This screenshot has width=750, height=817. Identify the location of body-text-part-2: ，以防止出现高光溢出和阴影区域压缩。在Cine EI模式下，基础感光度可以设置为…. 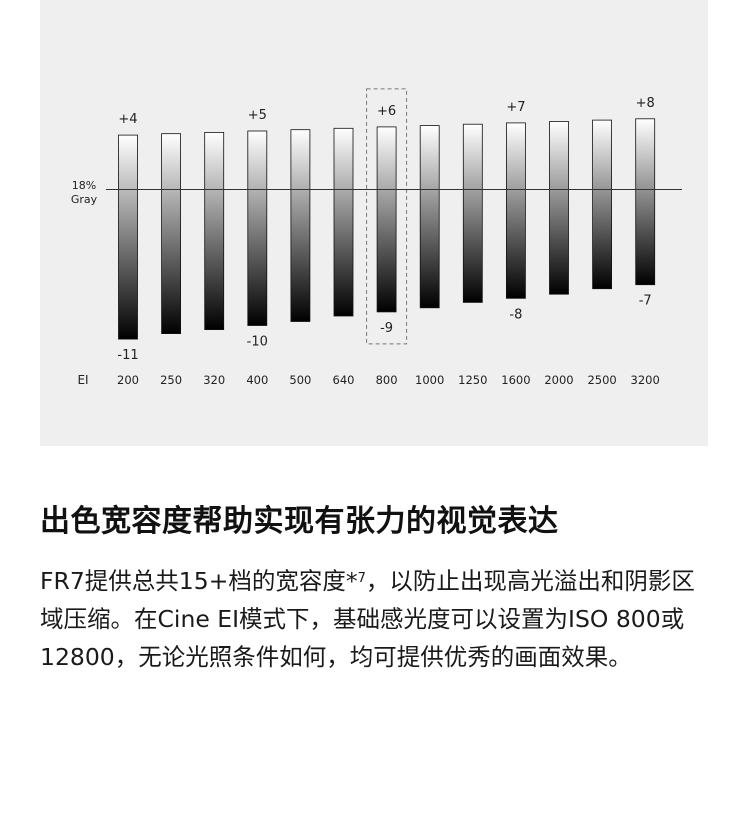
(367, 619).